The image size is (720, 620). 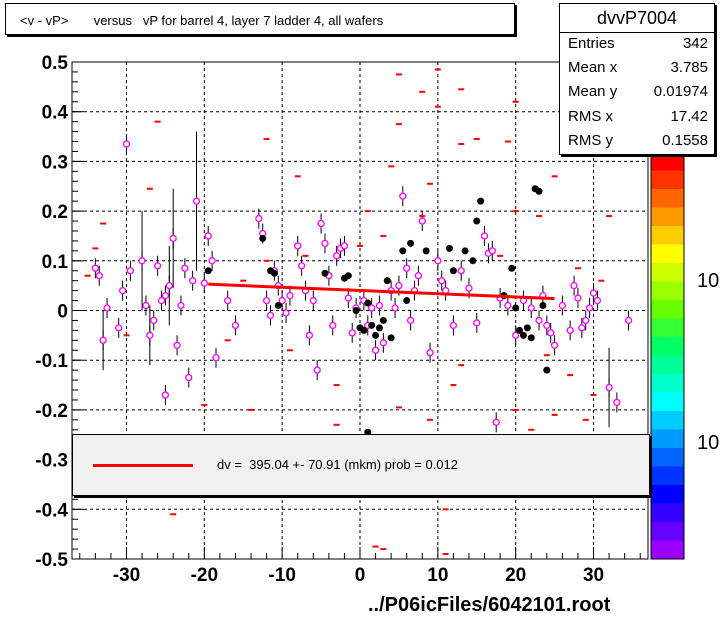 What do you see at coordinates (62, 312) in the screenshot?
I see `y-tick-label: 0` at bounding box center [62, 312].